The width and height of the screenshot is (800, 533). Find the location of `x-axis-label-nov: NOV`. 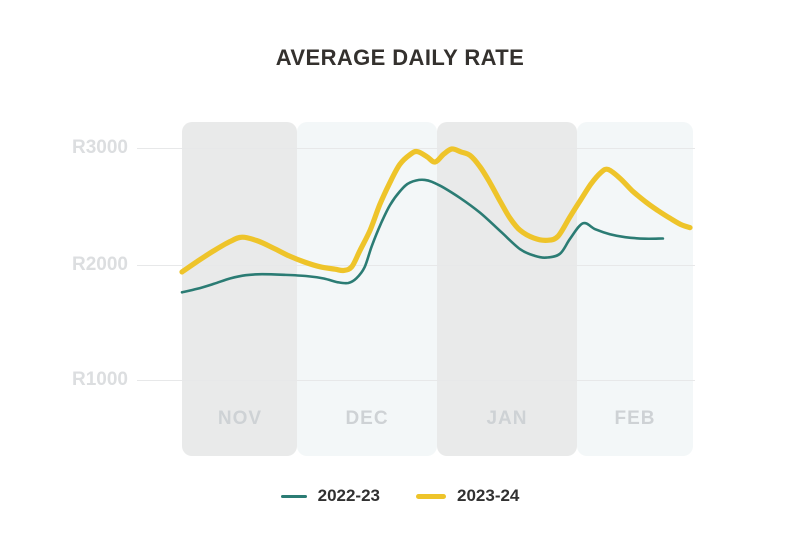

x-axis-label-nov: NOV is located at coordinates (240, 418).